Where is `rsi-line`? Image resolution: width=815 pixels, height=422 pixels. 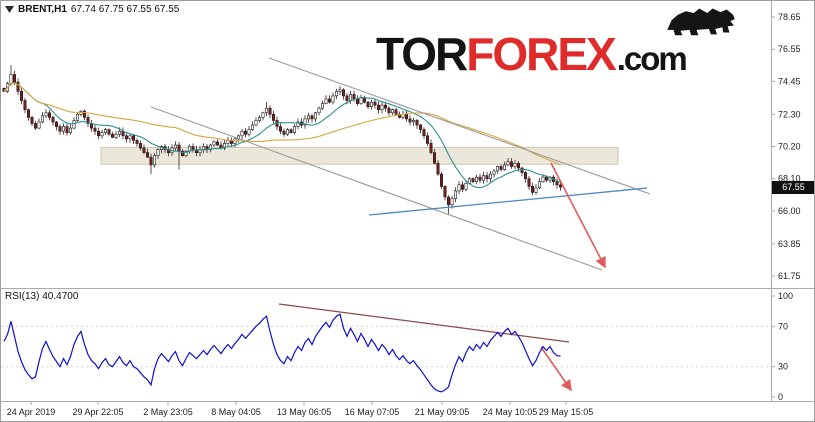 rsi-line is located at coordinates (282, 353).